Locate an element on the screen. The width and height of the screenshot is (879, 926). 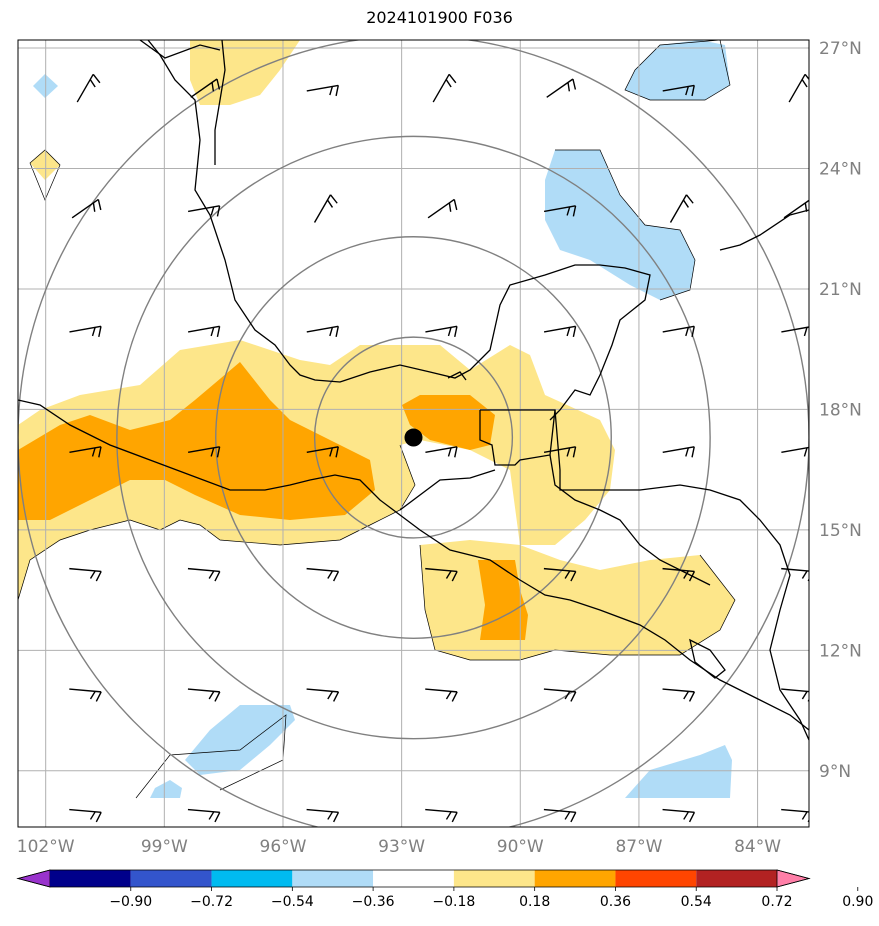
mexico-guatemala-border is located at coordinates (517, 437).